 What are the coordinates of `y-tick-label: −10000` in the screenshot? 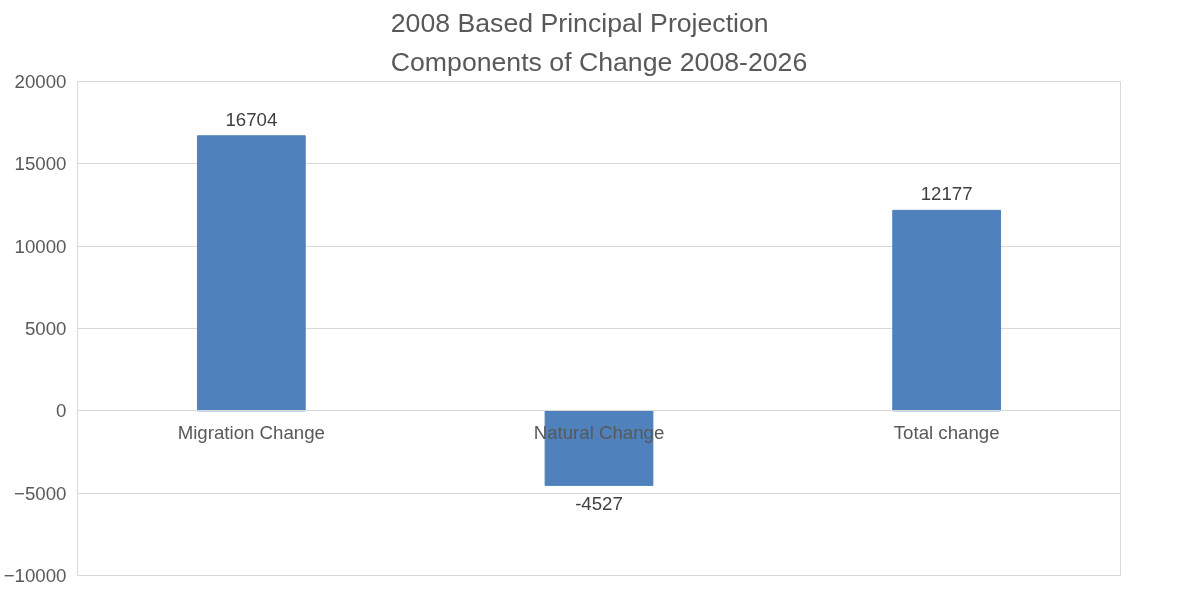 It's located at (35, 575).